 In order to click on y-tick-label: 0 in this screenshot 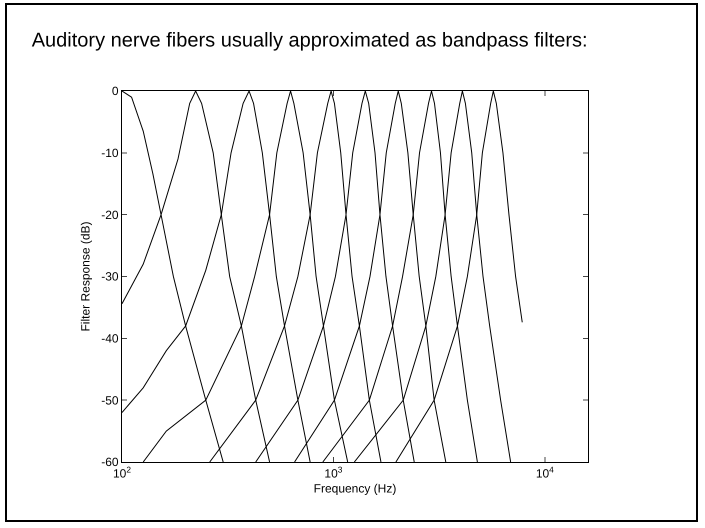, I will do `click(115, 91)`.